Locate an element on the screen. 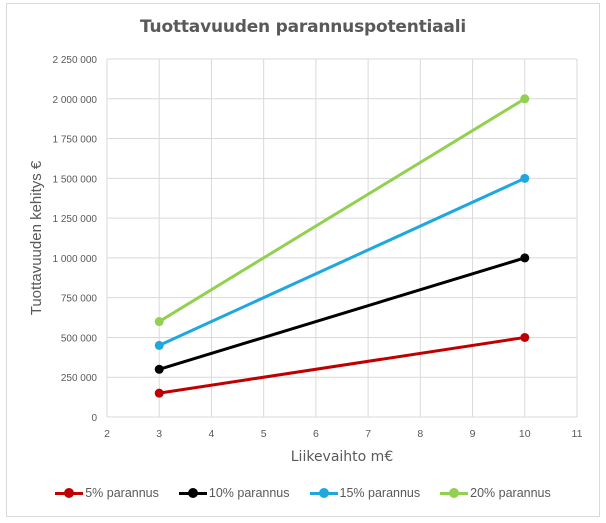  legend-label: 20% parannus is located at coordinates (510, 493).